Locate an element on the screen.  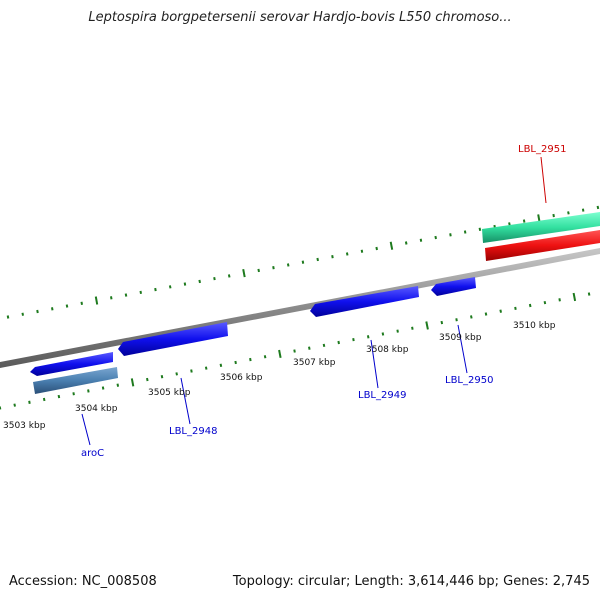
accession-label: Accession: NC_008508 is located at coordinates (83, 581).